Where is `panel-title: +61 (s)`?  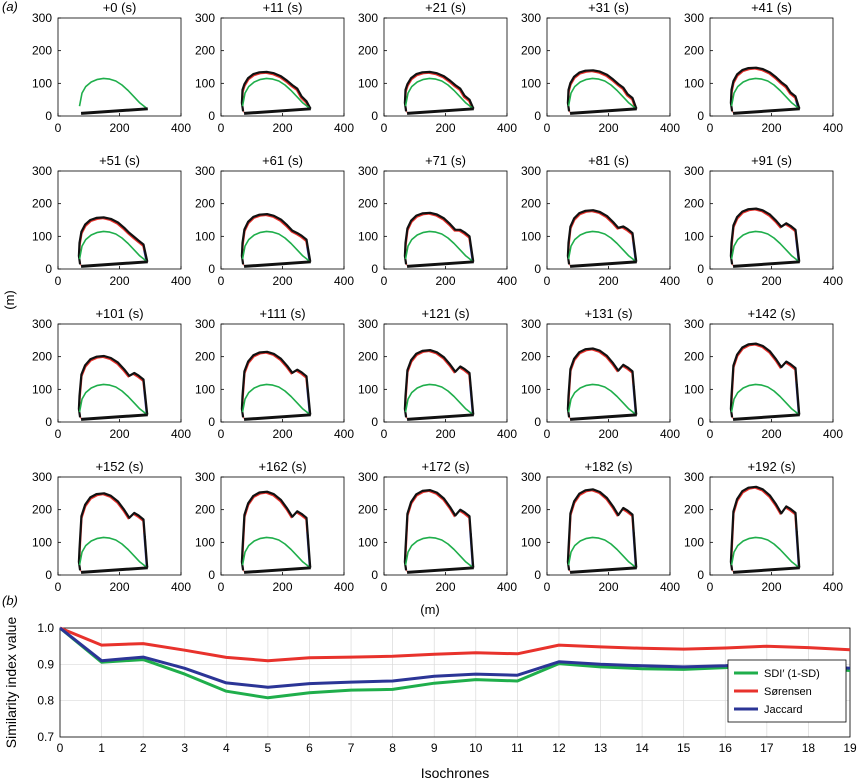 panel-title: +61 (s) is located at coordinates (282, 160).